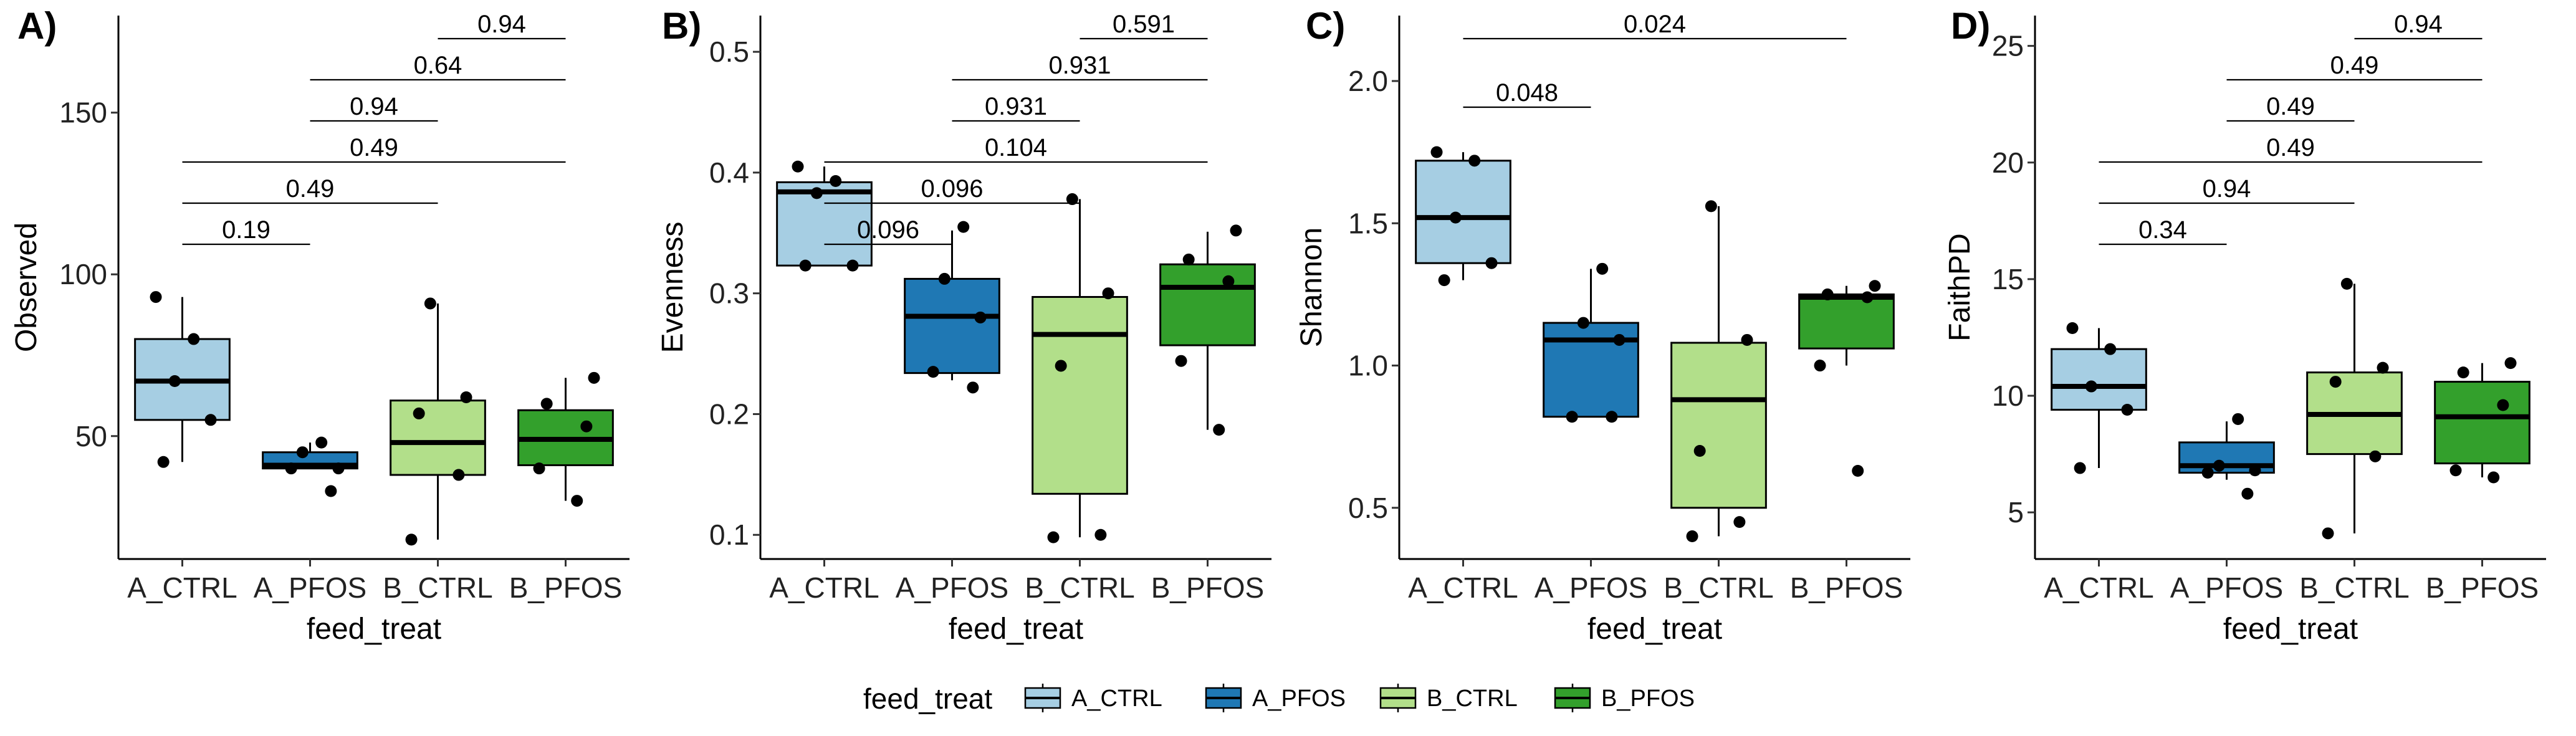  What do you see at coordinates (1311, 287) in the screenshot?
I see `y-axis-title: Shannon` at bounding box center [1311, 287].